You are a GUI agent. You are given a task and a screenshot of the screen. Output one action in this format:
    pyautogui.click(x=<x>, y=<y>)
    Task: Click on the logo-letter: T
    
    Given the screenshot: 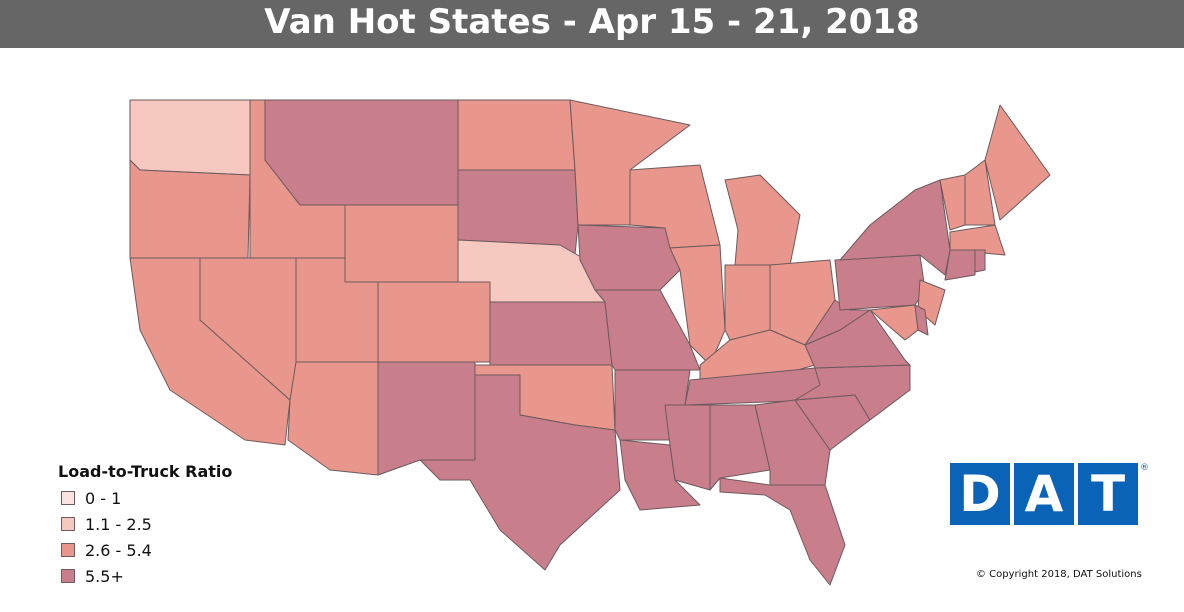 What is the action you would take?
    pyautogui.click(x=1108, y=494)
    